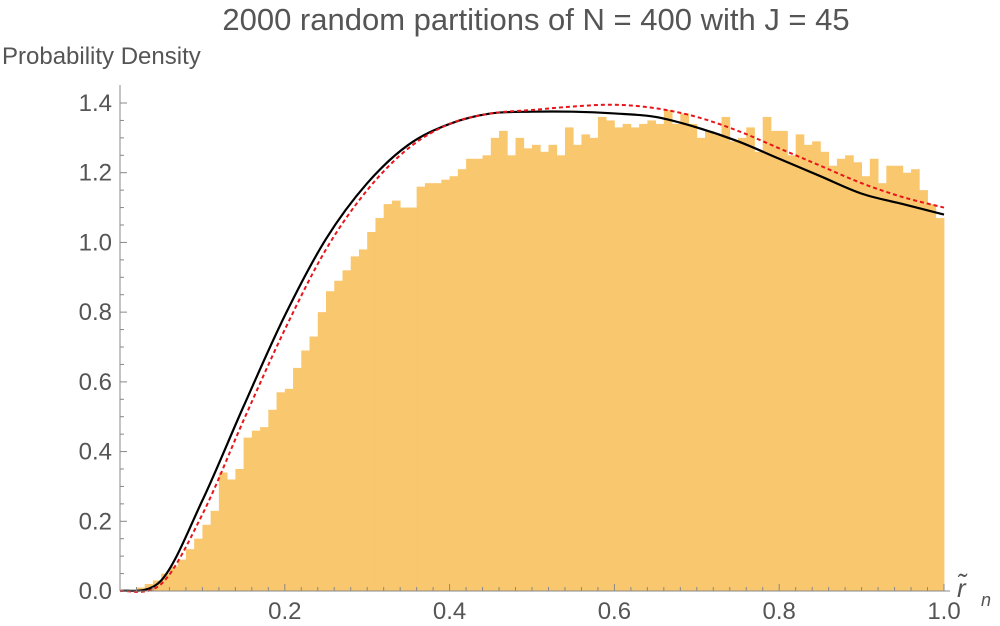  What do you see at coordinates (284, 611) in the screenshot?
I see `x-tick-label: 0.2` at bounding box center [284, 611].